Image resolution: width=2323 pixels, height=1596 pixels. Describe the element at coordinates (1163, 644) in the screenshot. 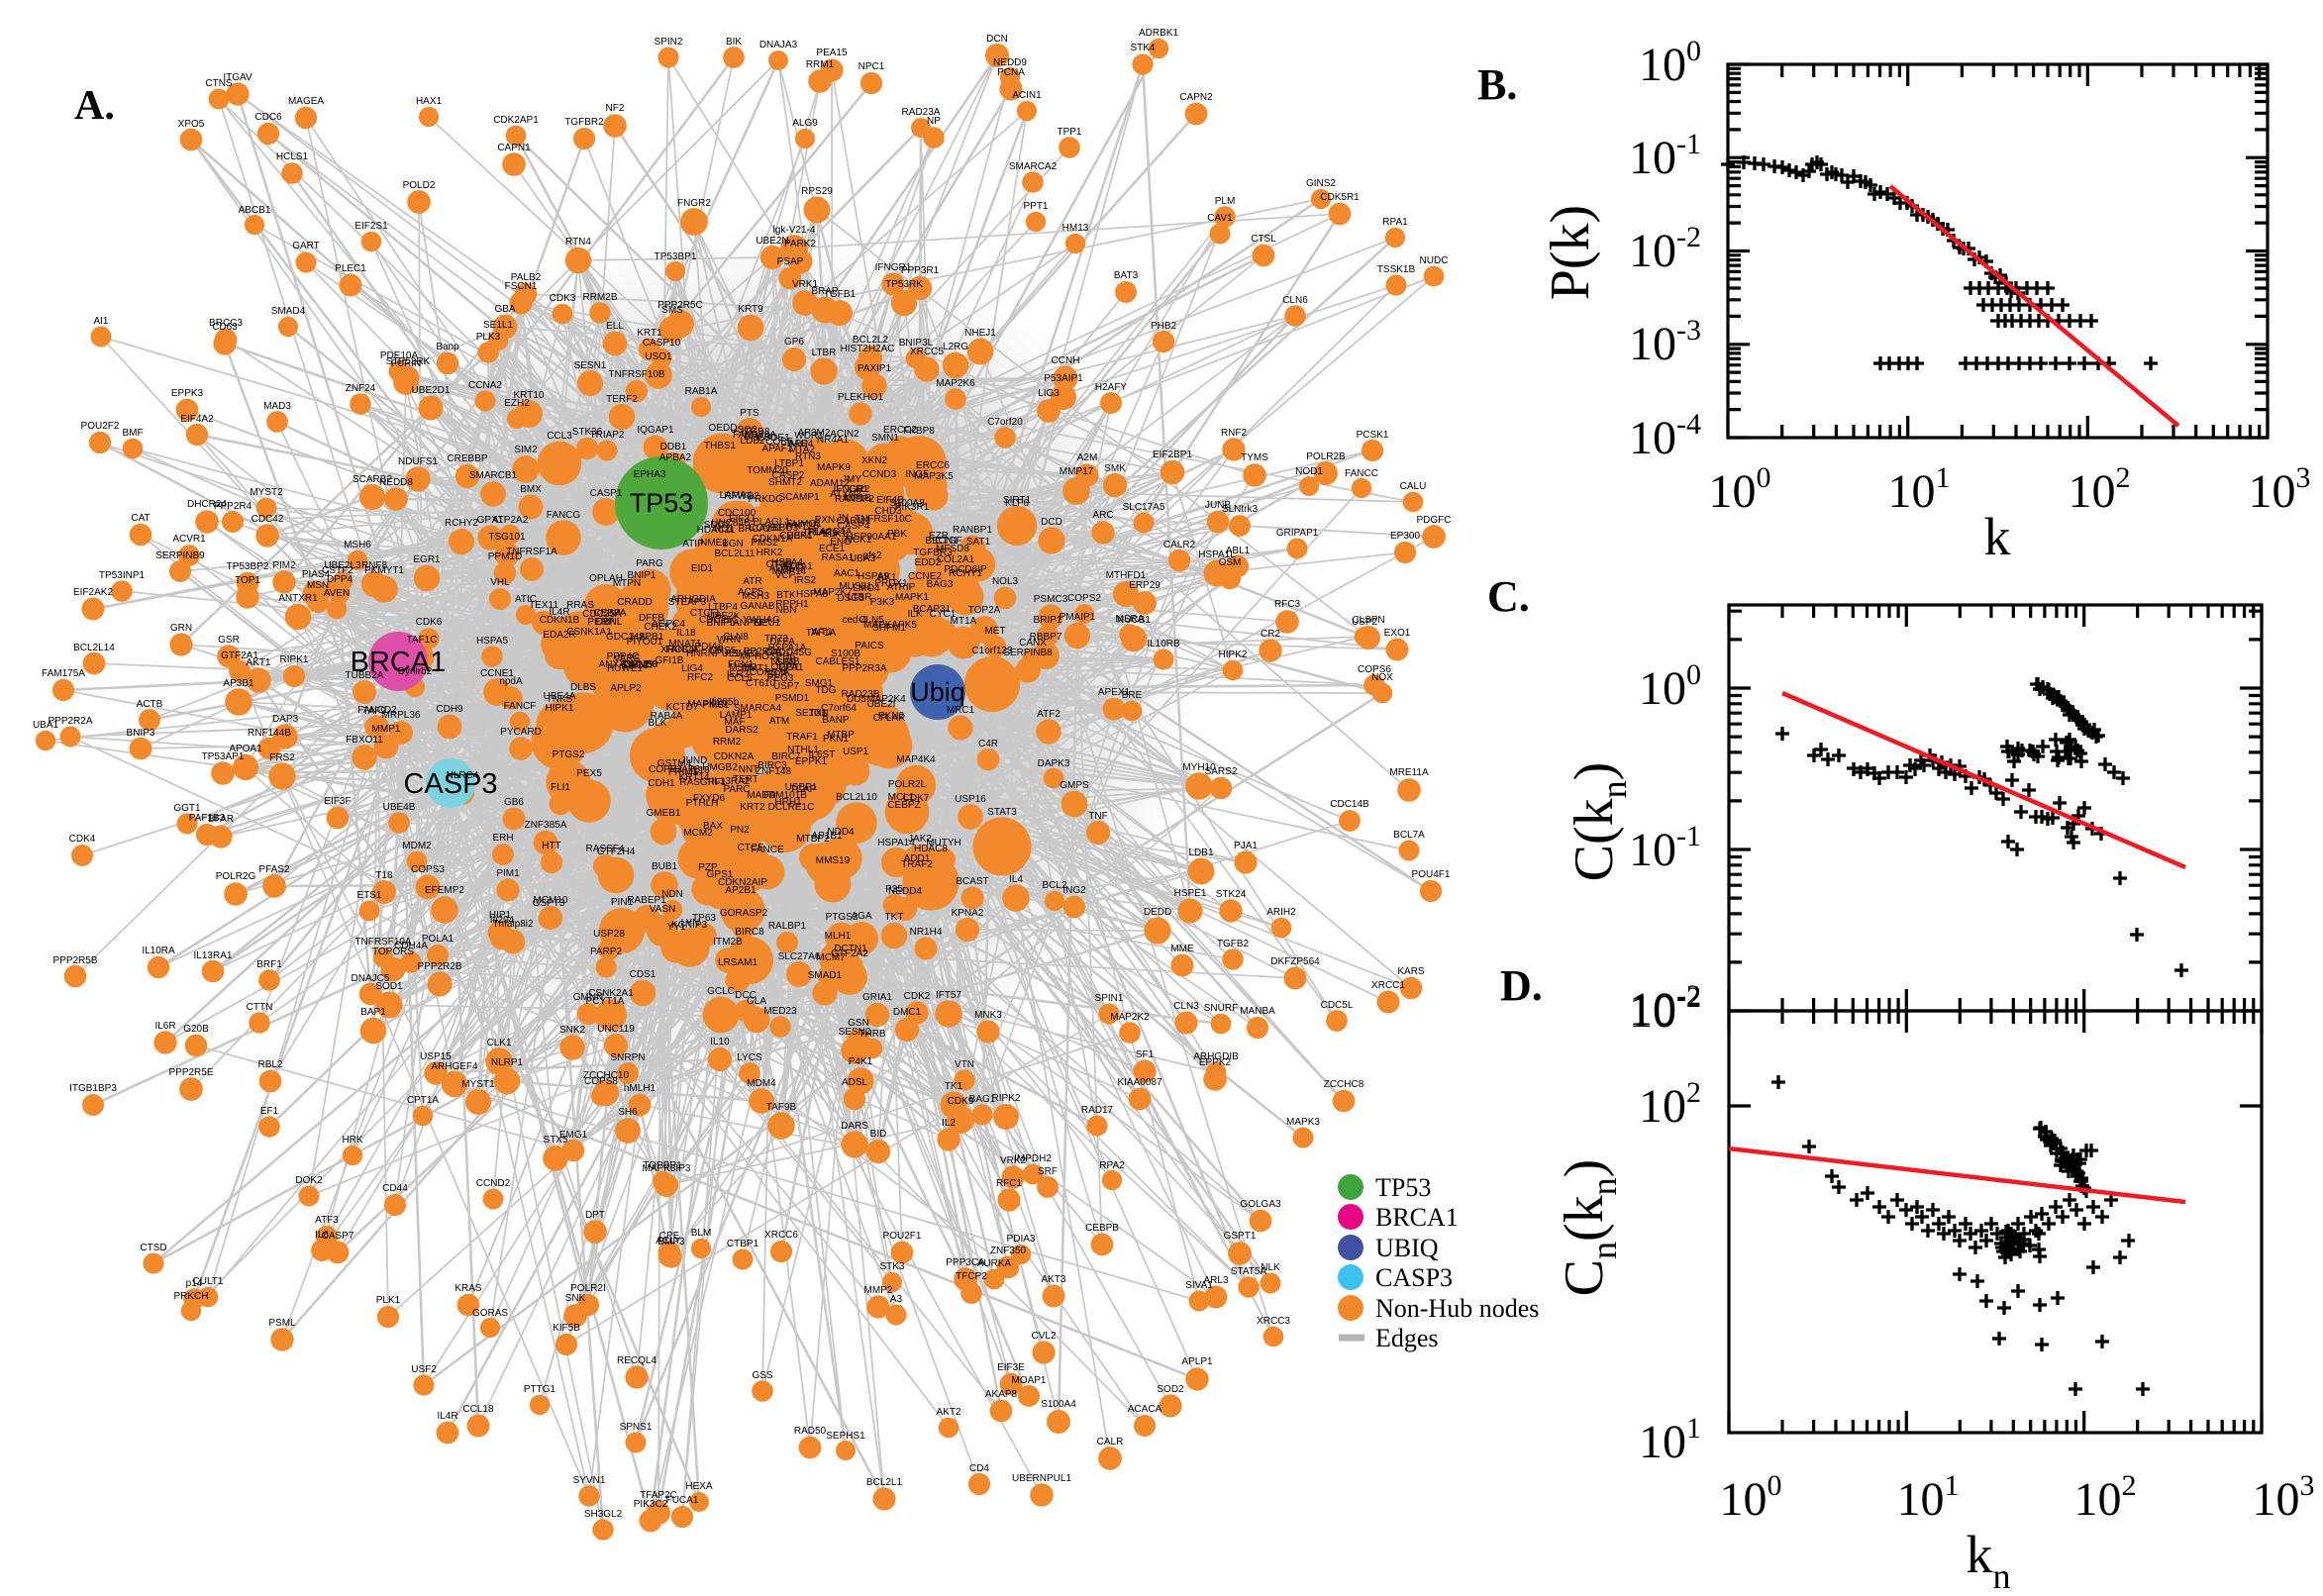

I see `svg-text: IL10RB` at that location.